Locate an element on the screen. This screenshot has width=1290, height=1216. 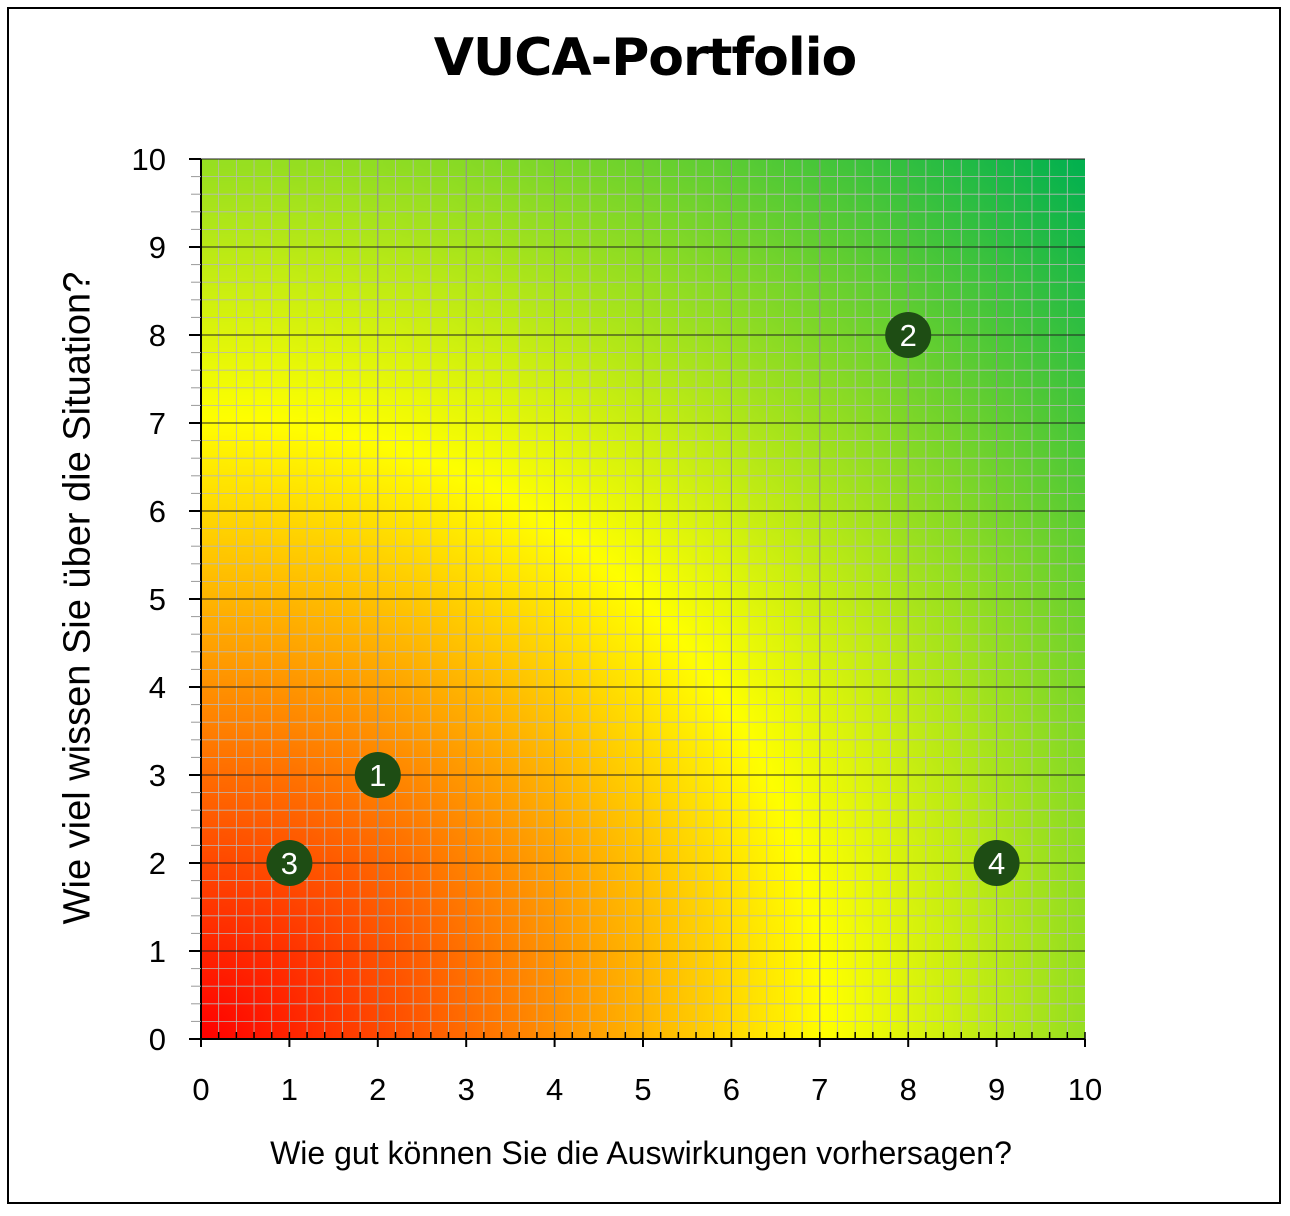
x-tick-label: 6 is located at coordinates (731, 1089).